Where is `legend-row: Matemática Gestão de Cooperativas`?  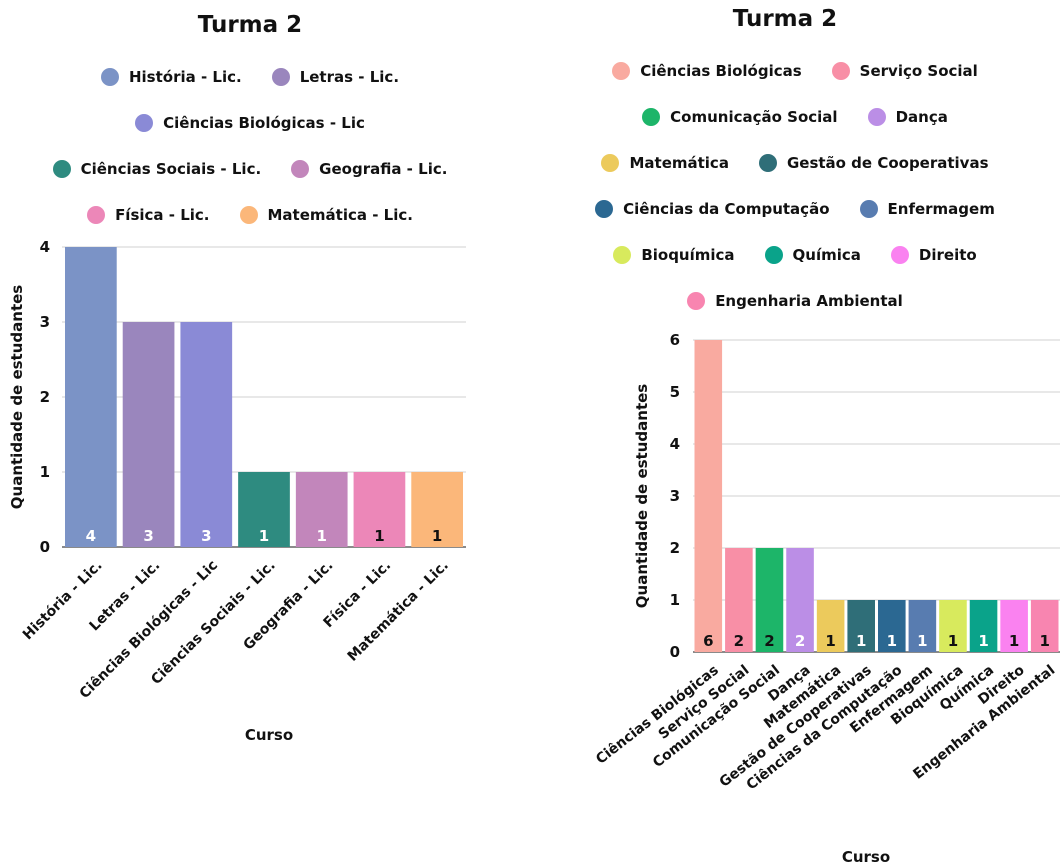 legend-row: Matemática Gestão de Cooperativas is located at coordinates (795, 163).